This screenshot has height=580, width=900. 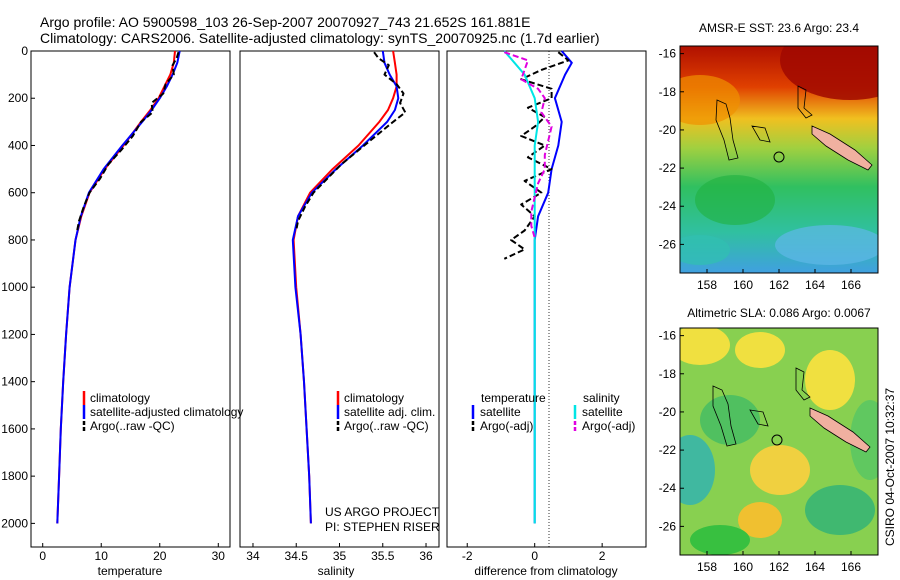 What do you see at coordinates (890, 467) in the screenshot?
I see `side-timestamp: CSIRO 04-Oct-2007 10:32:37` at bounding box center [890, 467].